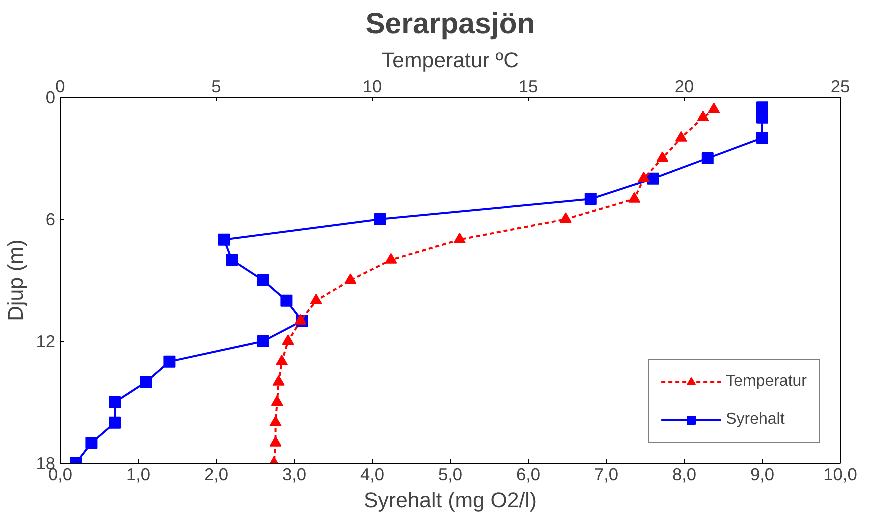 The width and height of the screenshot is (881, 519). Describe the element at coordinates (216, 474) in the screenshot. I see `x-tick-label: 2,0` at that location.